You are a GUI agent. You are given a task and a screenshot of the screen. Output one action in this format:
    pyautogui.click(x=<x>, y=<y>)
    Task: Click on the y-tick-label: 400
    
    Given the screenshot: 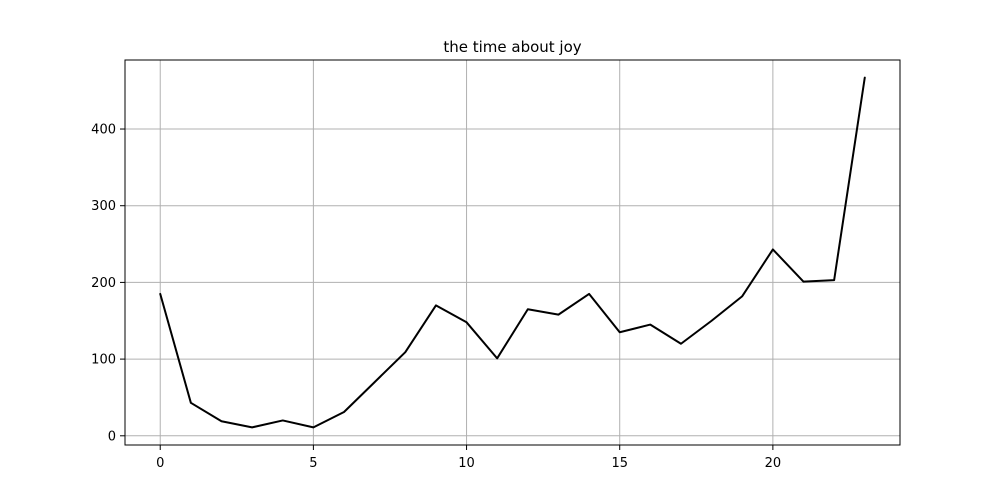 What is the action you would take?
    pyautogui.click(x=103, y=130)
    